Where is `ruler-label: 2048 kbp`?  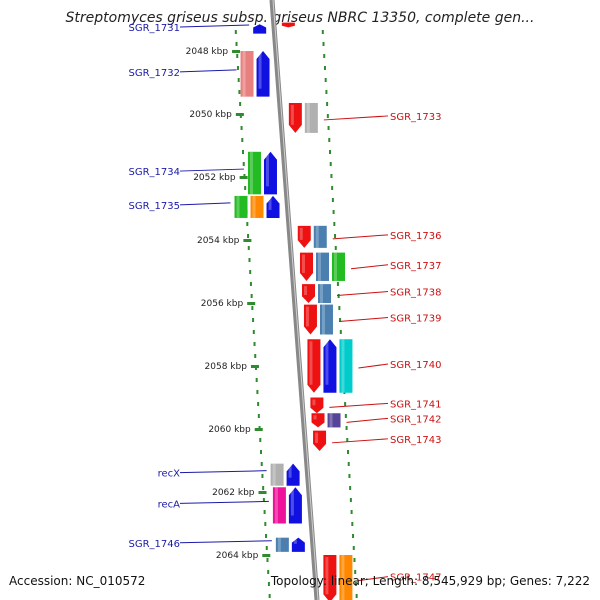 ruler-label: 2048 kbp is located at coordinates (207, 52).